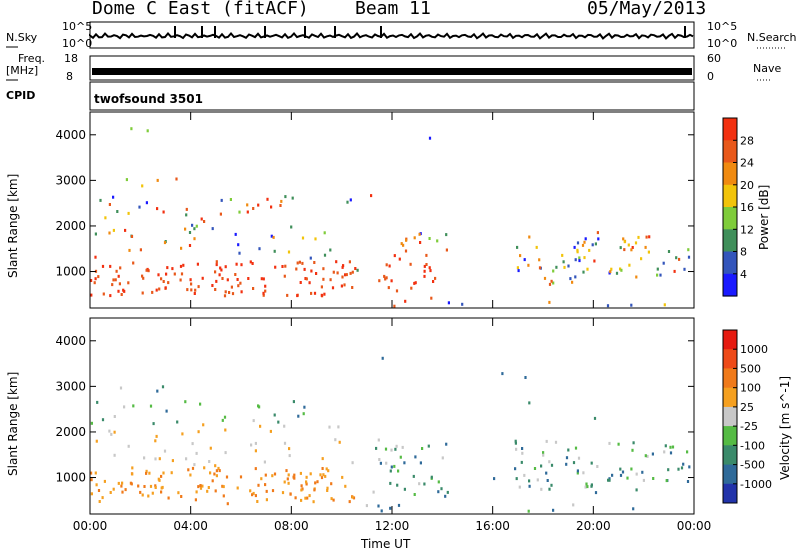 The image size is (800, 554). I want to click on velocity-colorbar-label: Velocity [m s^-1], so click(785, 427).